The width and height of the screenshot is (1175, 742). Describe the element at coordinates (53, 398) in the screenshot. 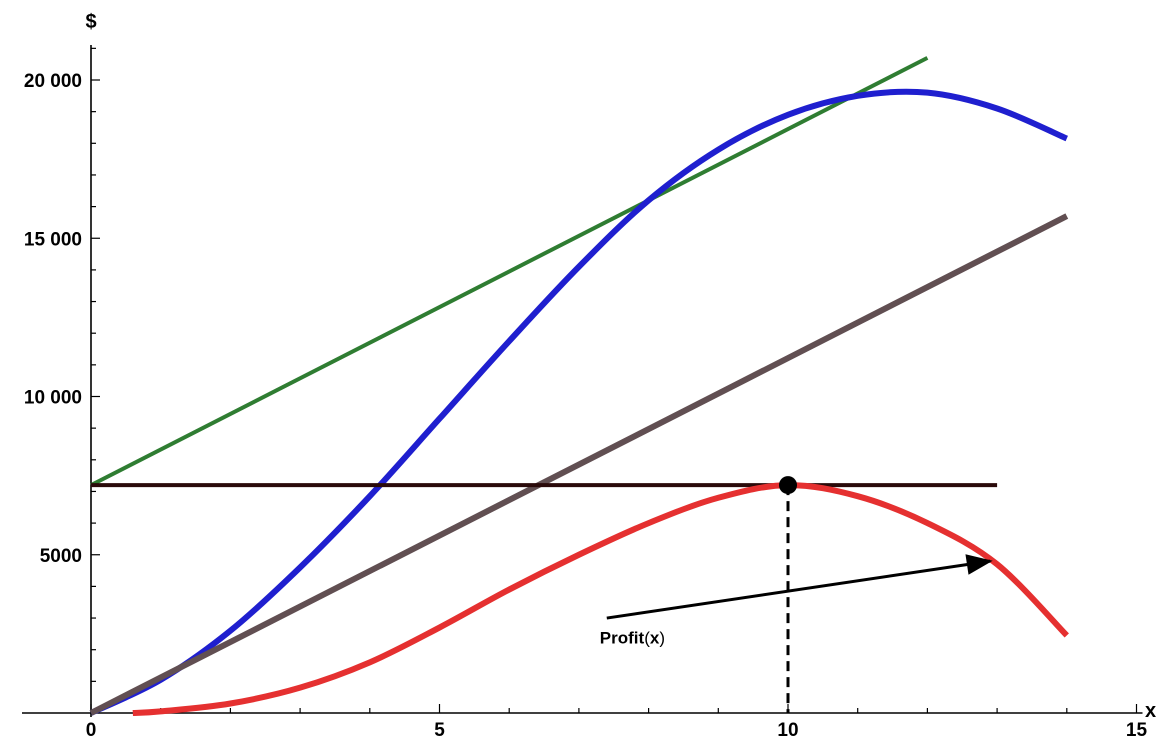

I see `y-tick-label: 10 000` at that location.